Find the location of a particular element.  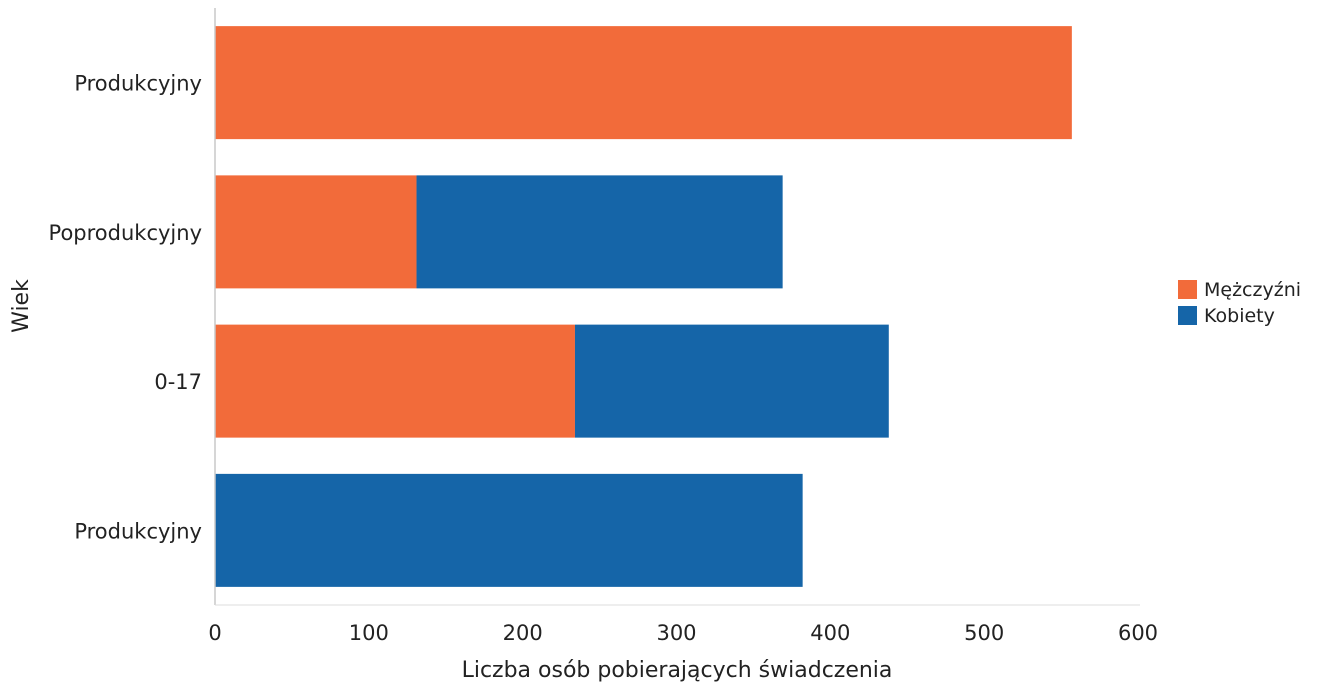

x-tick-label: 0 is located at coordinates (214, 633).